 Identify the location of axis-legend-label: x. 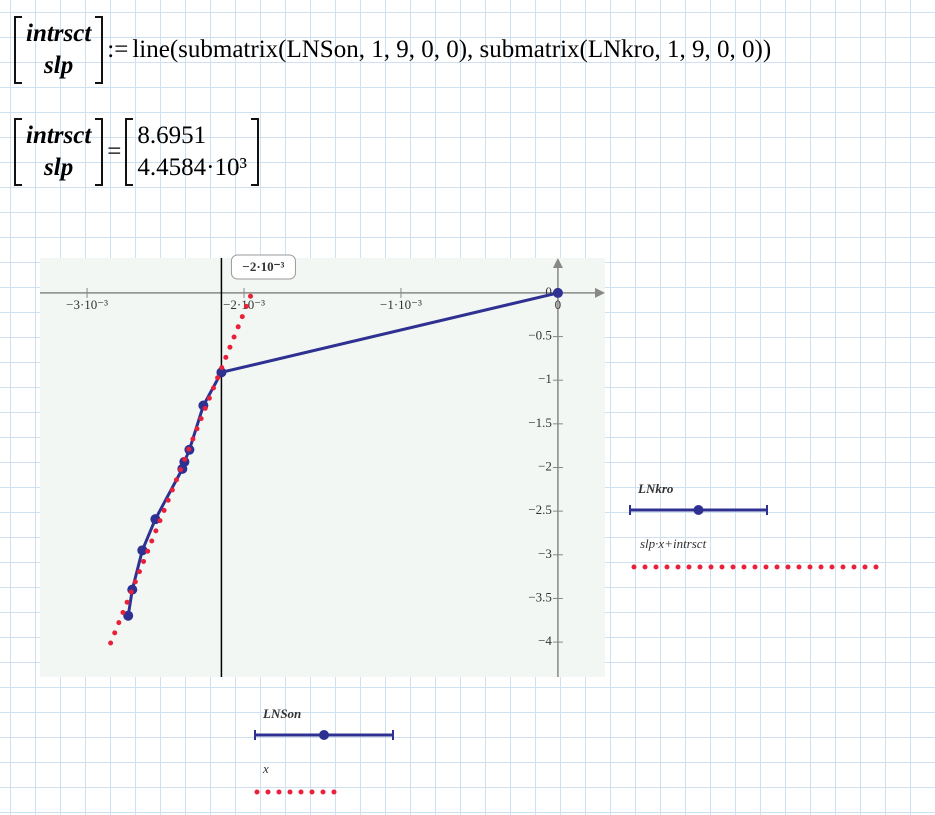
(265, 768).